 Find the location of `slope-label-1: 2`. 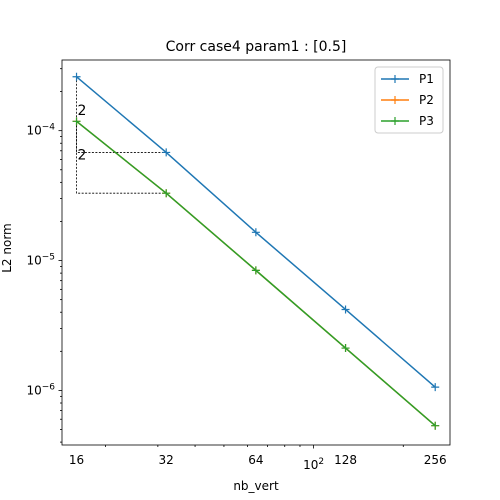

slope-label-1: 2 is located at coordinates (82, 111).